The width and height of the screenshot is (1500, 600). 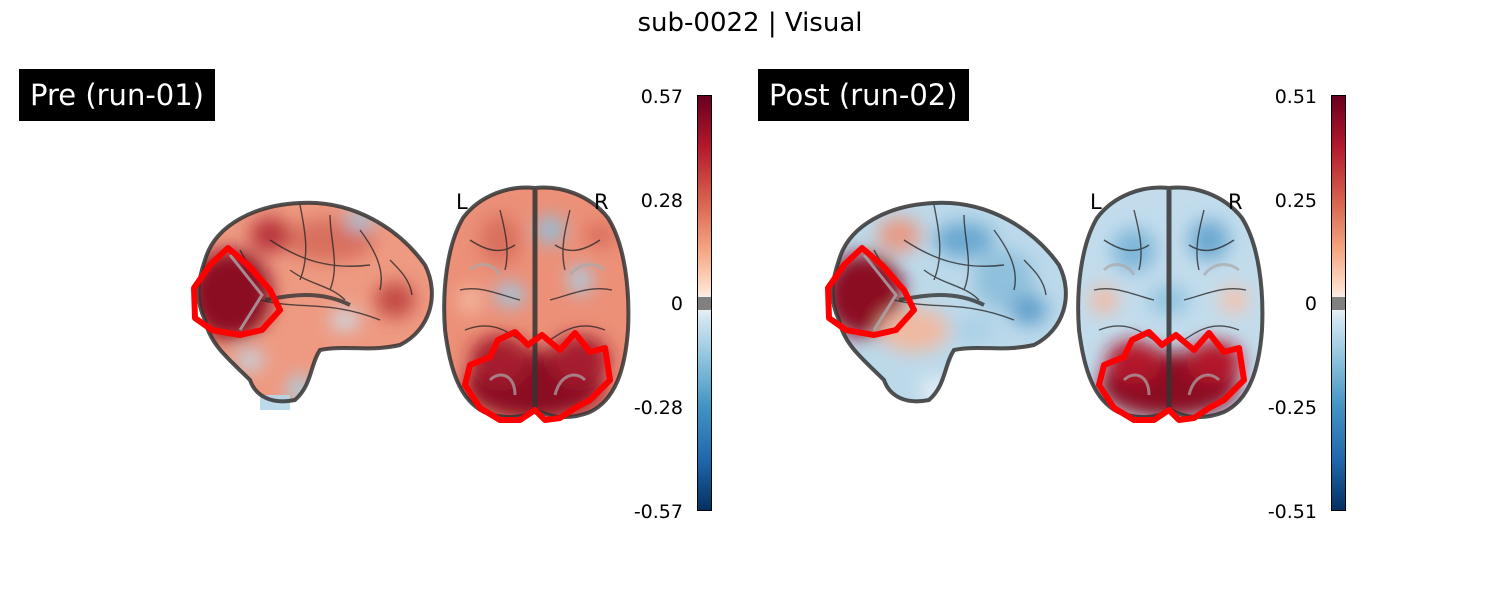 I want to click on colorbar-tick-min-pre: -0.57, so click(x=658, y=512).